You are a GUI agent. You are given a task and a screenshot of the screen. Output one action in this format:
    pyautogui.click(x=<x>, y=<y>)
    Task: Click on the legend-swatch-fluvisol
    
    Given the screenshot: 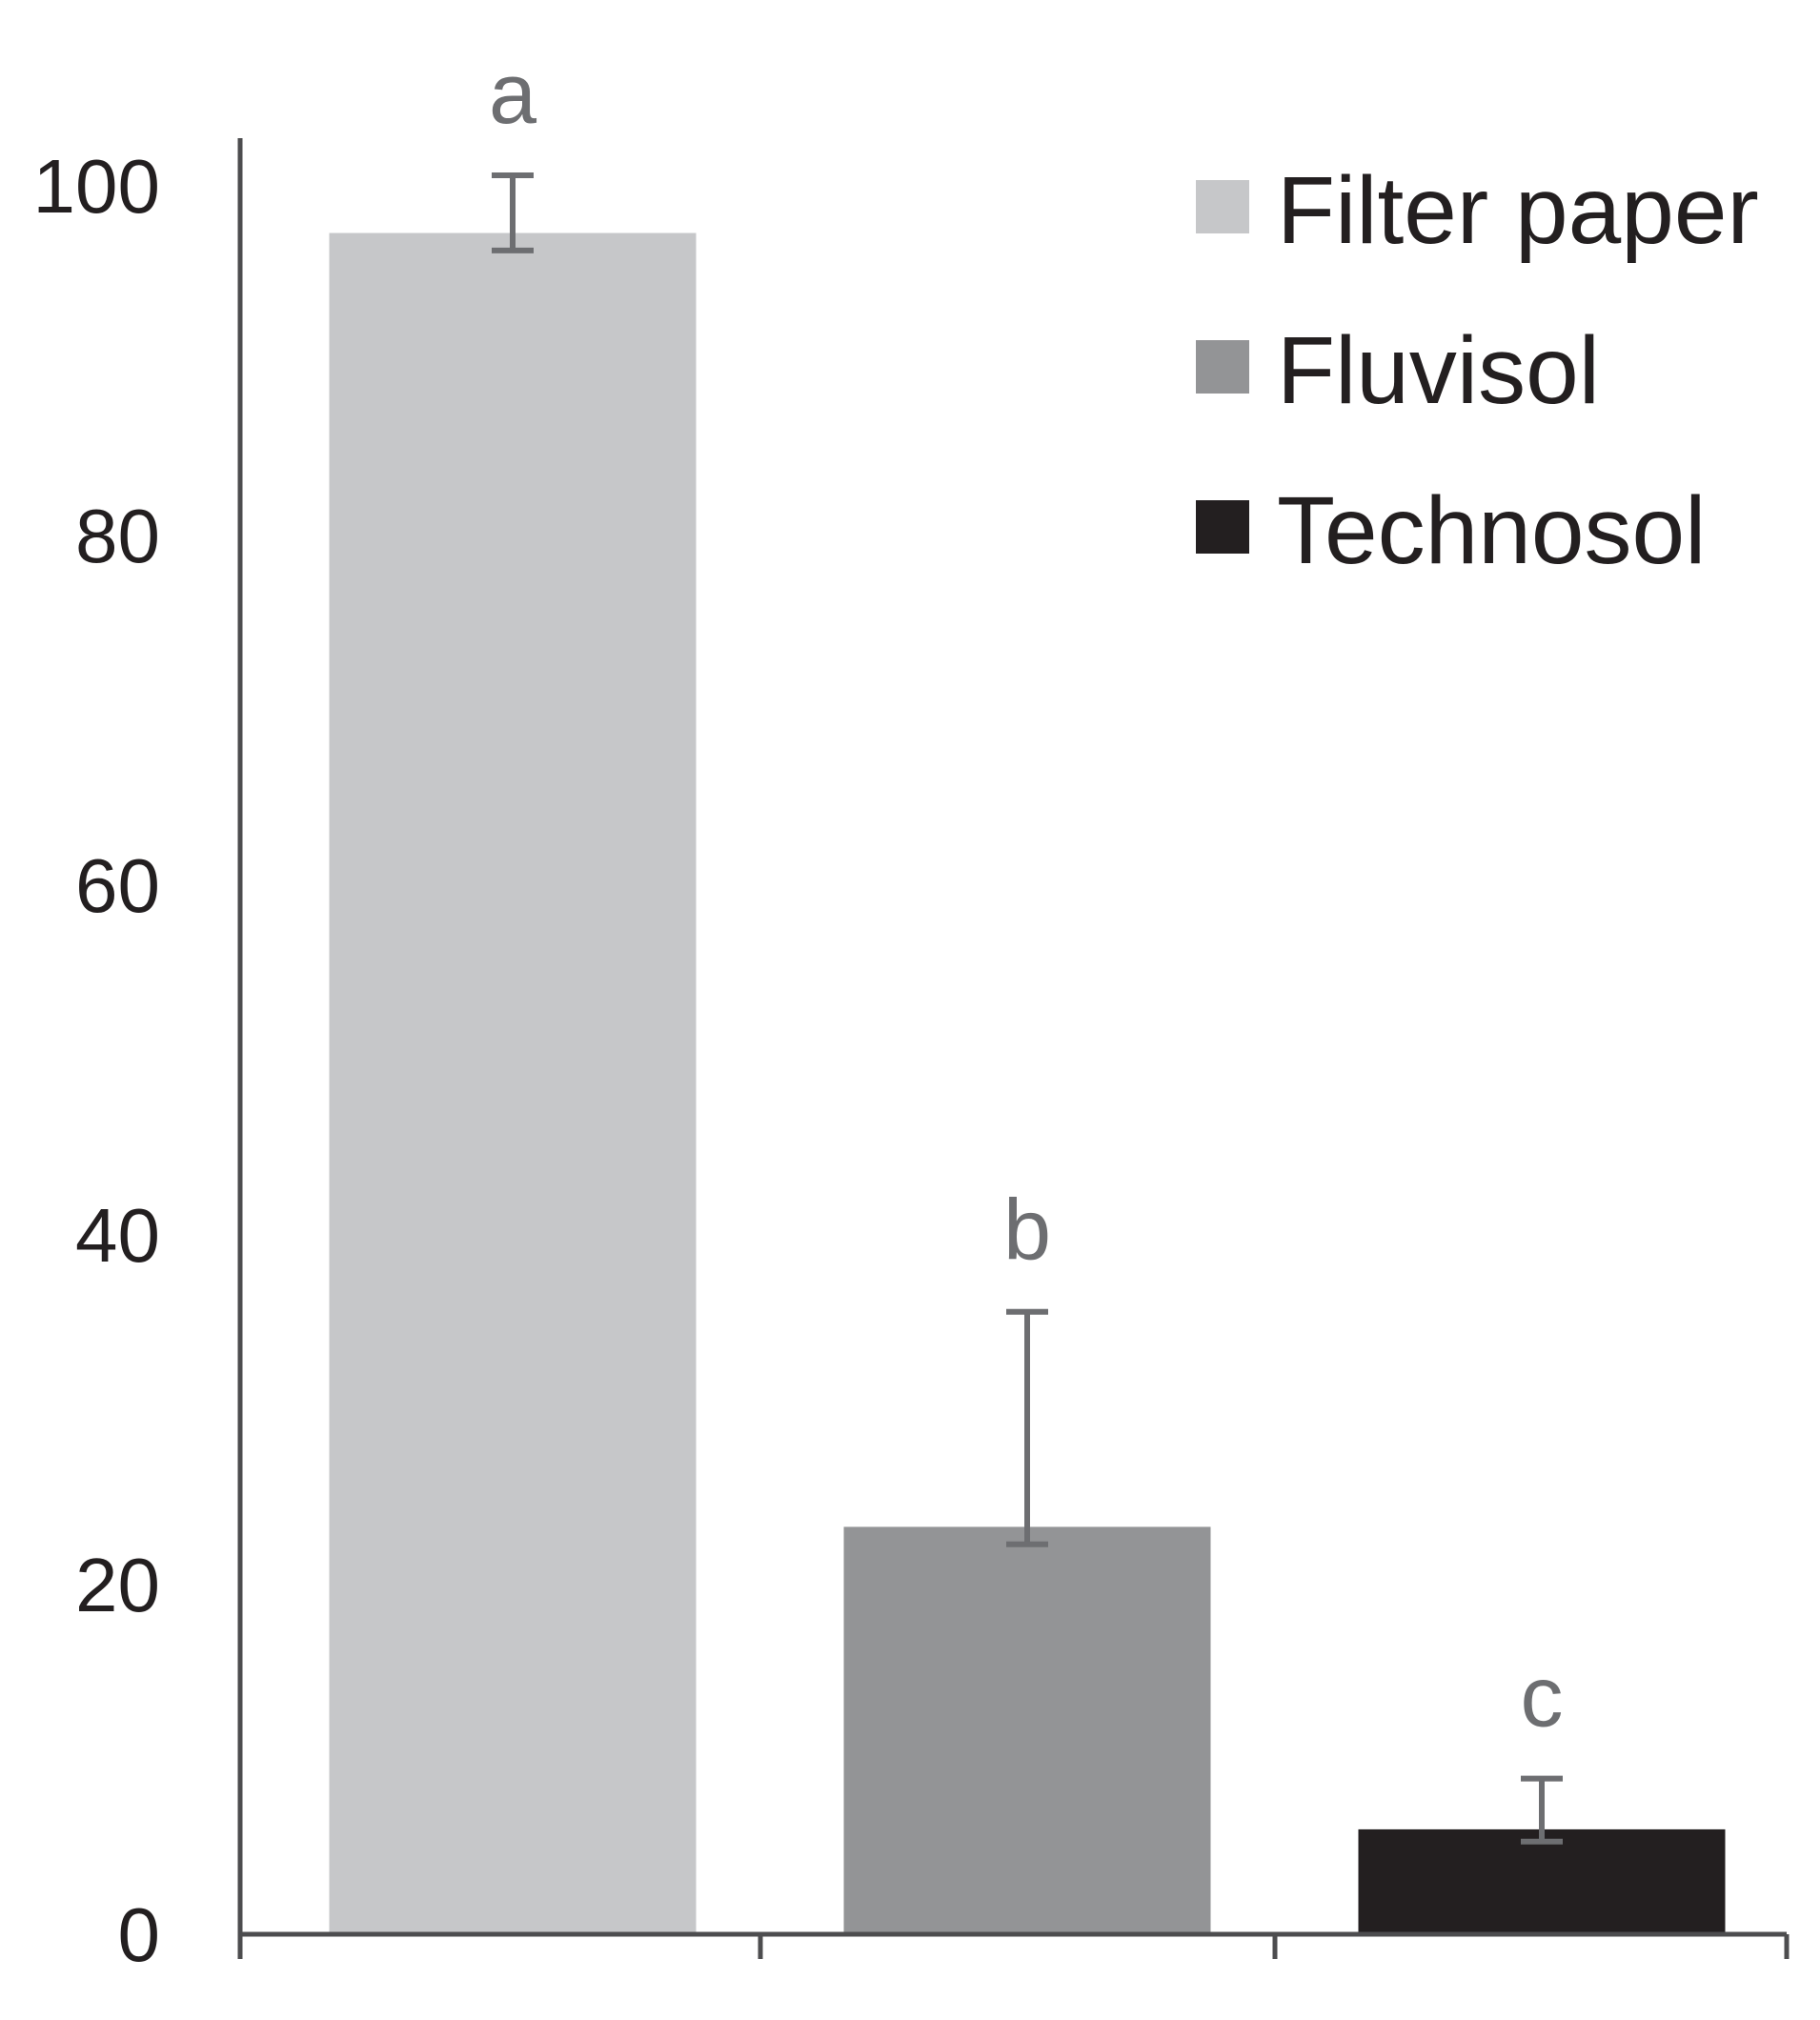 What is the action you would take?
    pyautogui.click(x=1222, y=367)
    